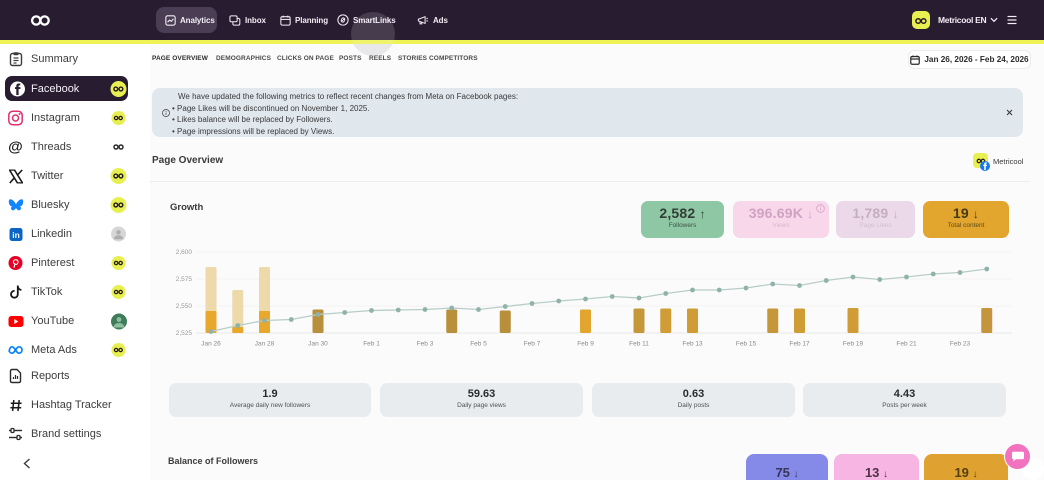 This screenshot has height=480, width=1044. I want to click on svg-text: Jan 30, so click(318, 344).